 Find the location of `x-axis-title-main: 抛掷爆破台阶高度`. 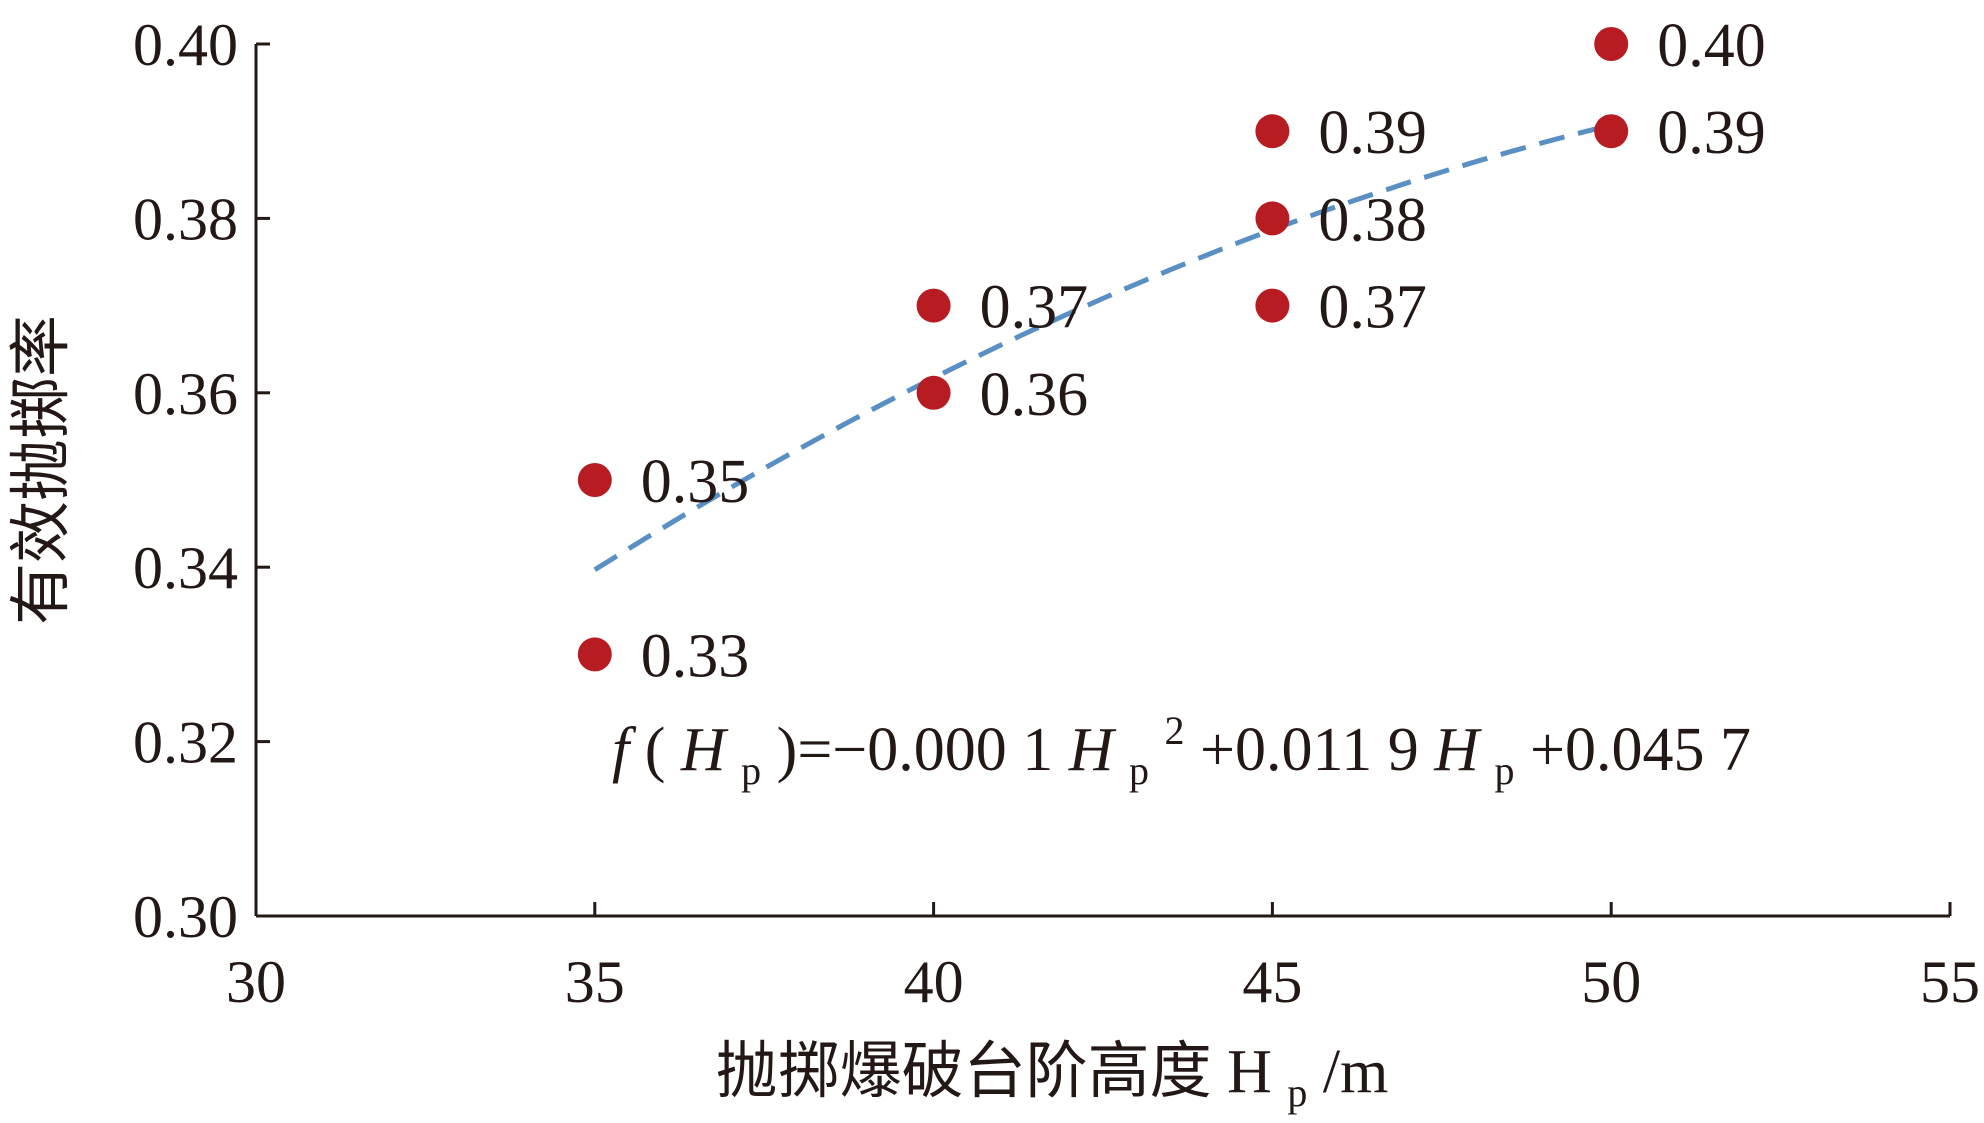

x-axis-title-main: 抛掷爆破台阶高度 is located at coordinates (964, 1072).